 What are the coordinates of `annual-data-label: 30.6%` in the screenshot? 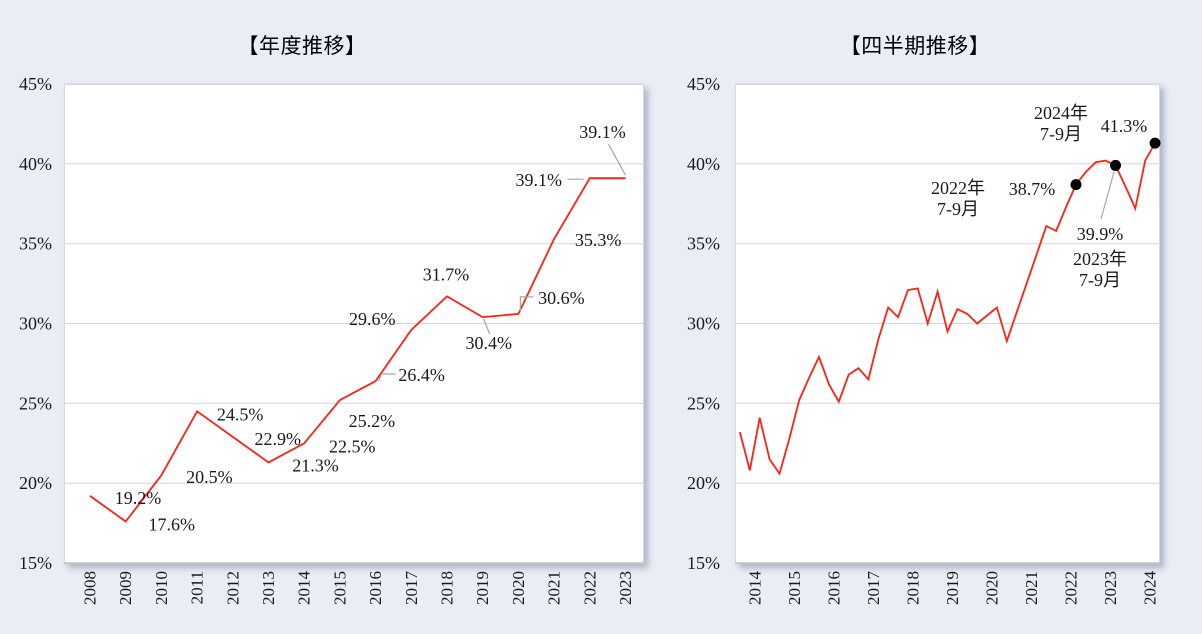 It's located at (561, 298).